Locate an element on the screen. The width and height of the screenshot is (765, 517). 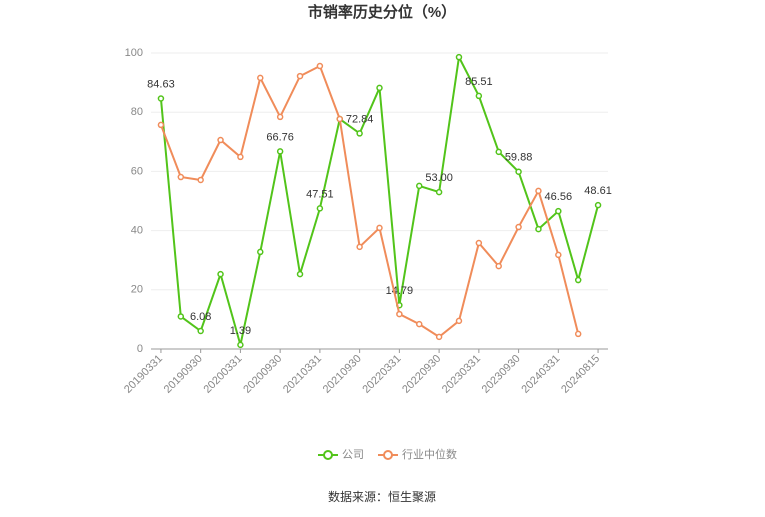
y-tick-label: 40 is located at coordinates (137, 231).